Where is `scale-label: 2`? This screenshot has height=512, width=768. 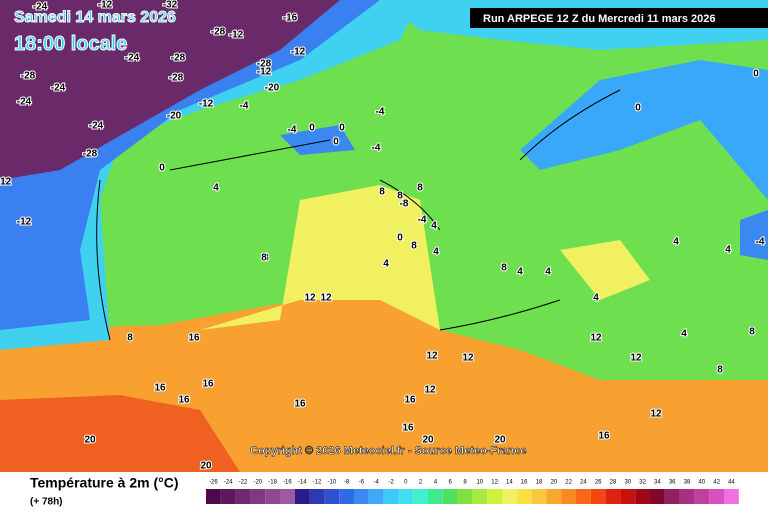 scale-label: 2 is located at coordinates (421, 483).